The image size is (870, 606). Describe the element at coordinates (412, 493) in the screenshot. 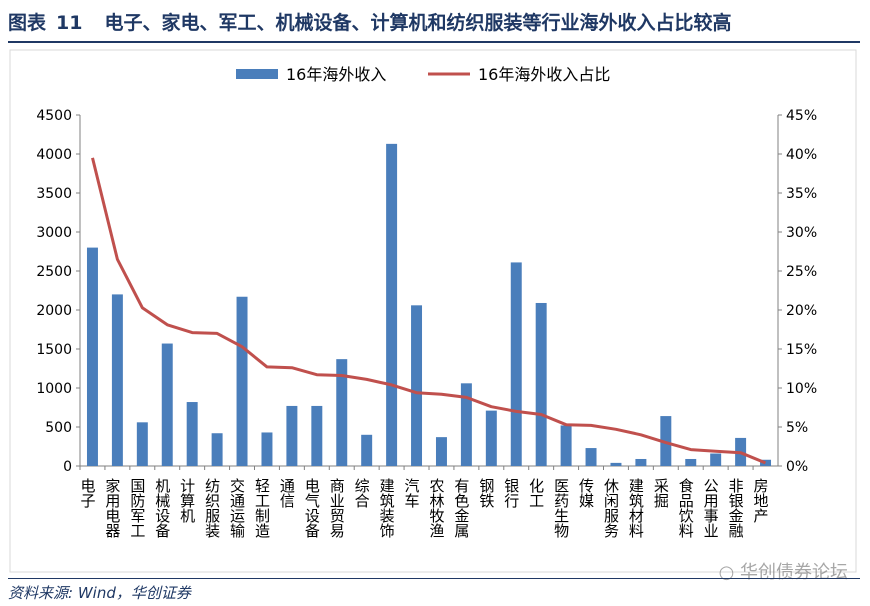

I see `x-category-label: 汽车` at that location.